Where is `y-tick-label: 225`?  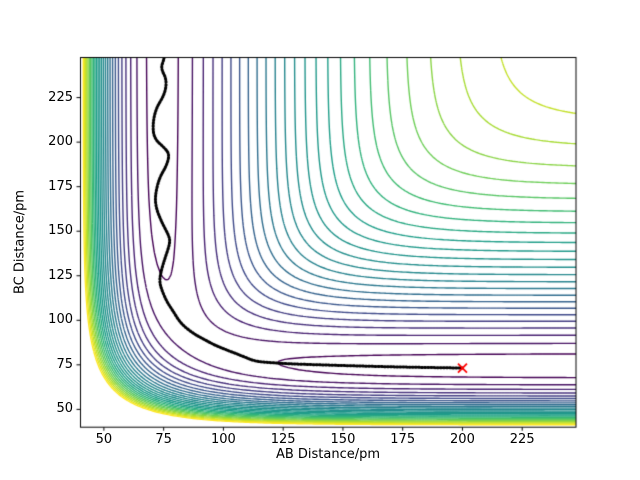
y-tick-label: 225 is located at coordinates (60, 97).